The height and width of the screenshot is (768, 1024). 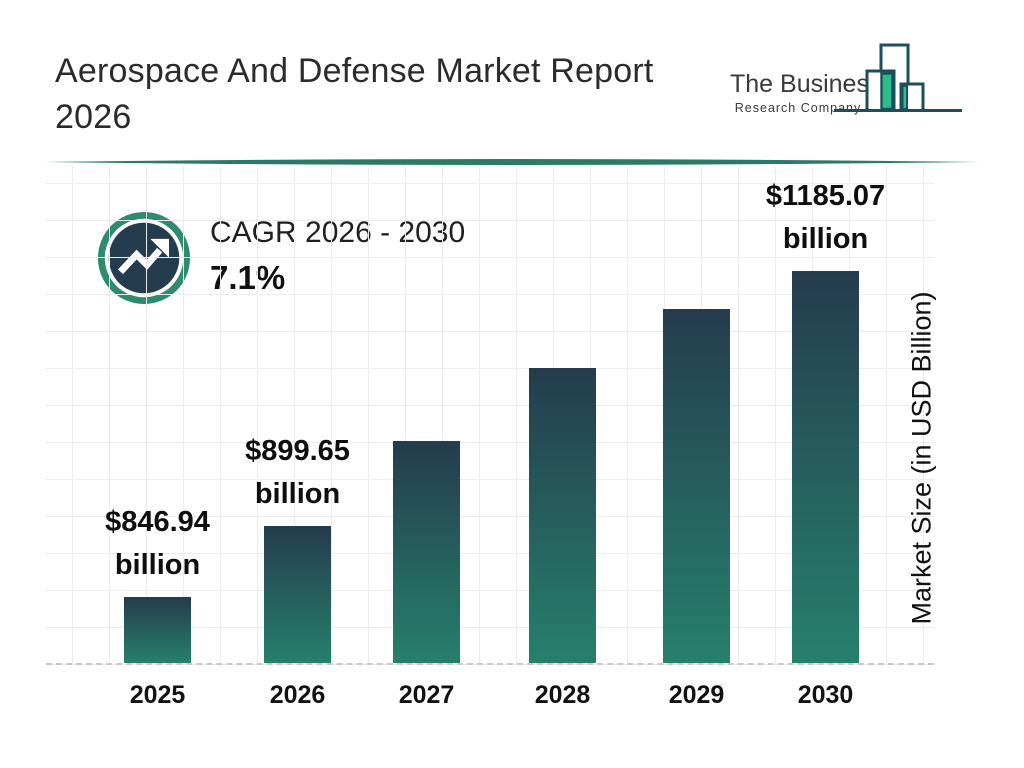 What do you see at coordinates (297, 695) in the screenshot?
I see `x-tick-2026: 2026` at bounding box center [297, 695].